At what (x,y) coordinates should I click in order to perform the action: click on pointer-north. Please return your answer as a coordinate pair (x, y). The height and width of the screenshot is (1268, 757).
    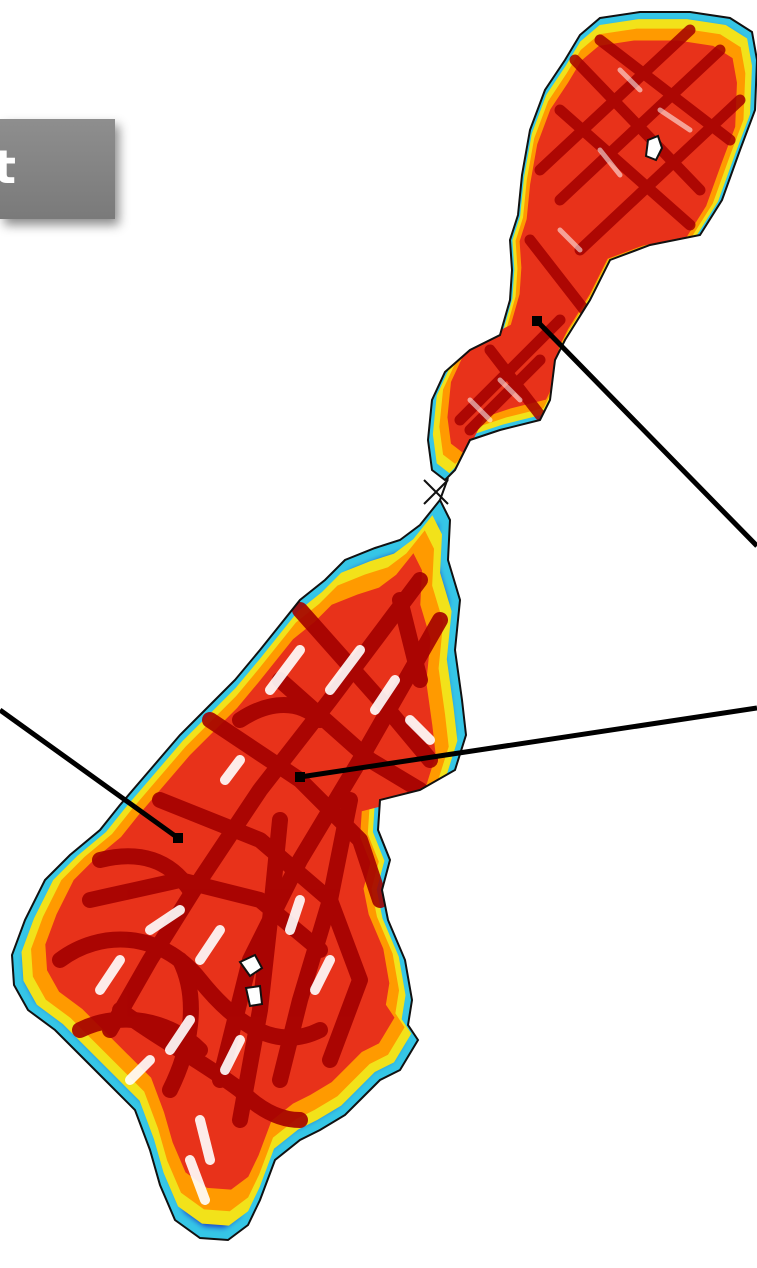
    Looking at the image, I should click on (646, 433).